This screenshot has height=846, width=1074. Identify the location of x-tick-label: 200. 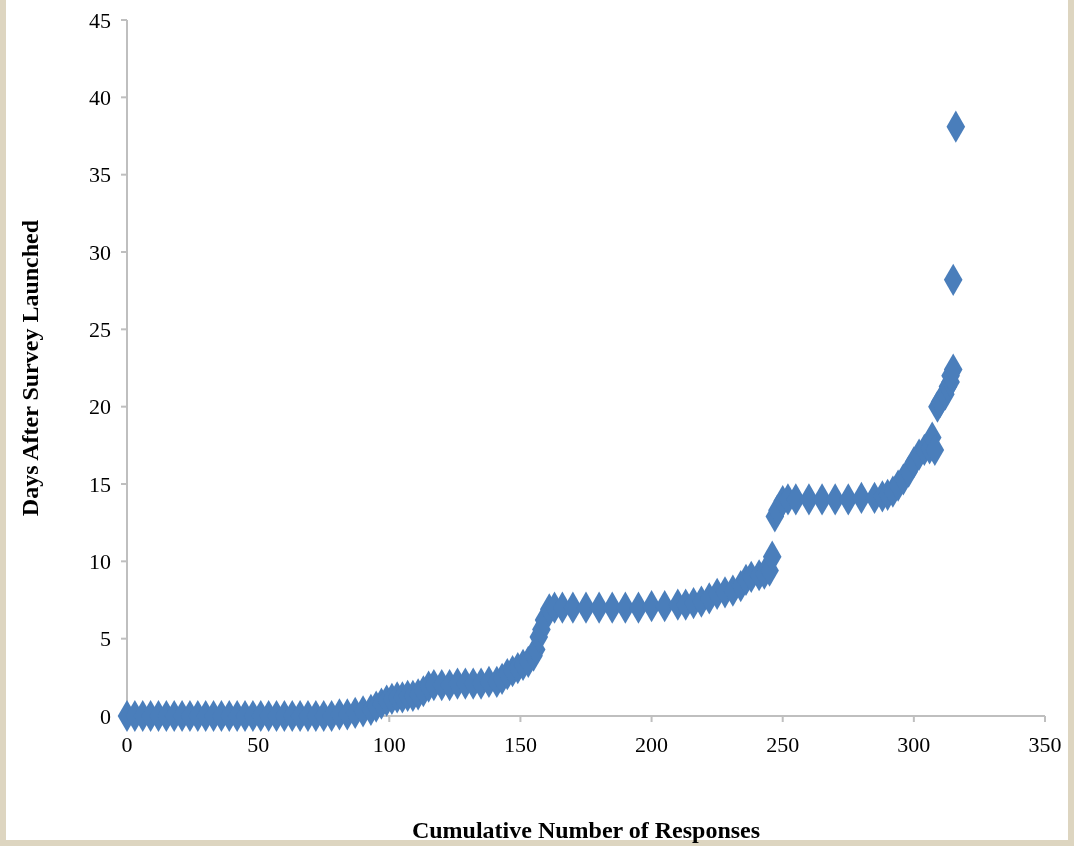
(652, 744).